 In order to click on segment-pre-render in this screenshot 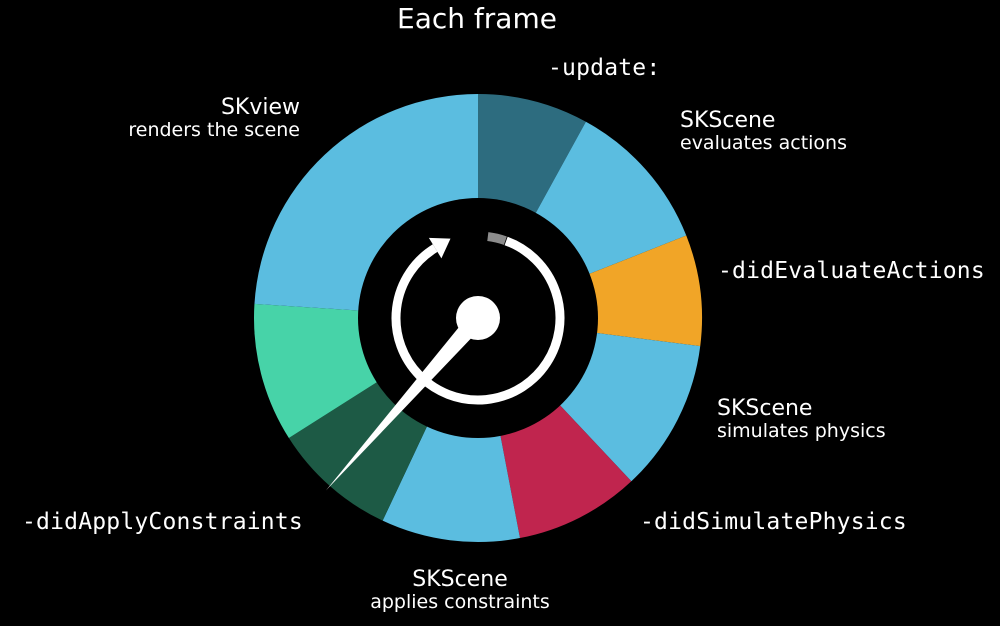, I will do `click(316, 371)`.